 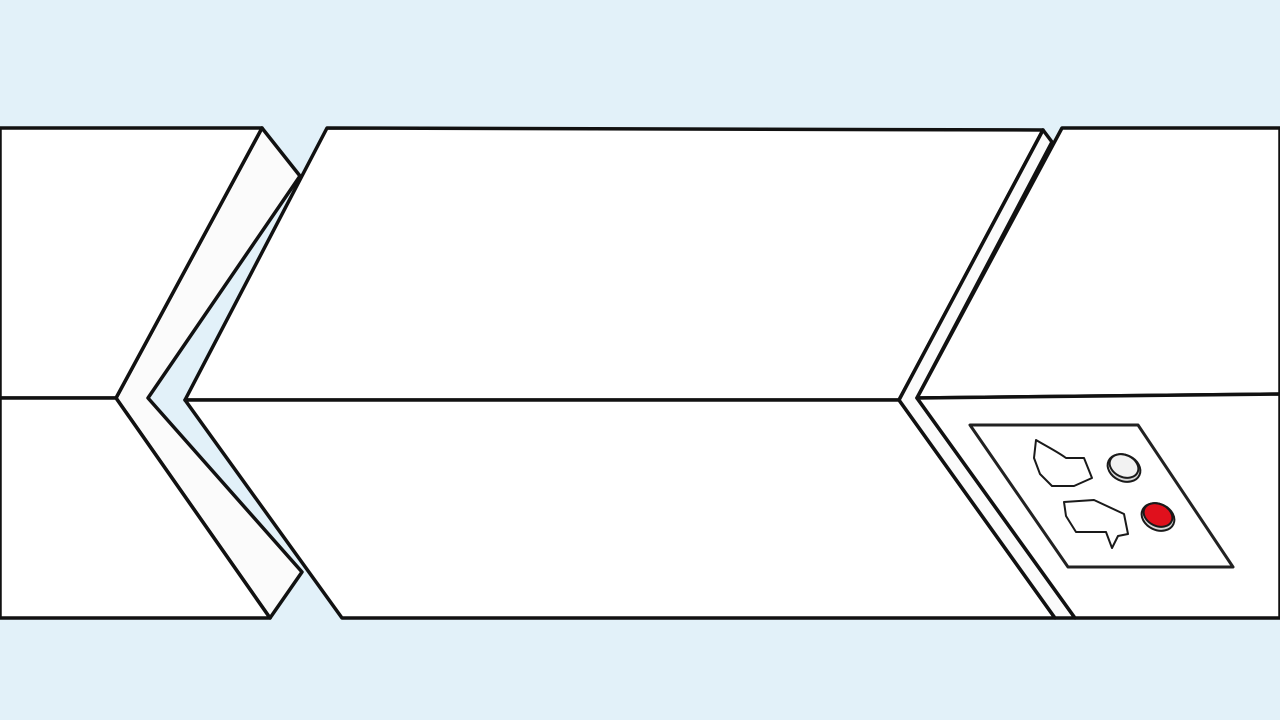 I want to click on thumbs-down-button-cap, so click(x=1158, y=515).